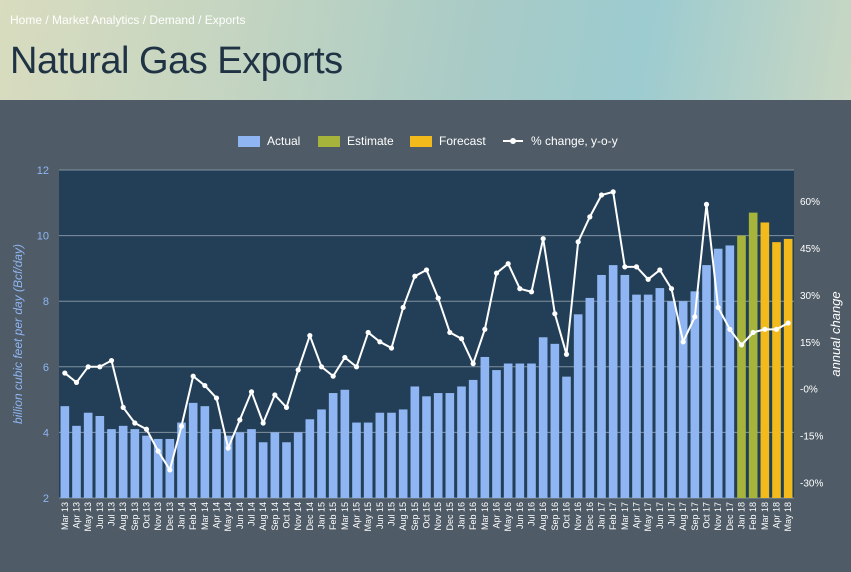  Describe the element at coordinates (462, 141) in the screenshot. I see `legend-label-forecast: Forecast` at that location.